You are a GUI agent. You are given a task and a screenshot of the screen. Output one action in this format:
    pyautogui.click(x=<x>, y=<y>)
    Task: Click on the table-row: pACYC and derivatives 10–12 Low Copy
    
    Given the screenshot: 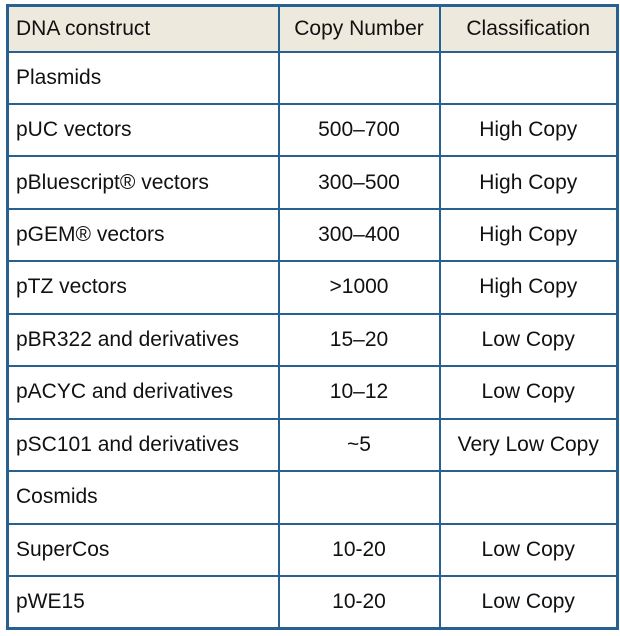 What is the action you would take?
    pyautogui.click(x=312, y=392)
    